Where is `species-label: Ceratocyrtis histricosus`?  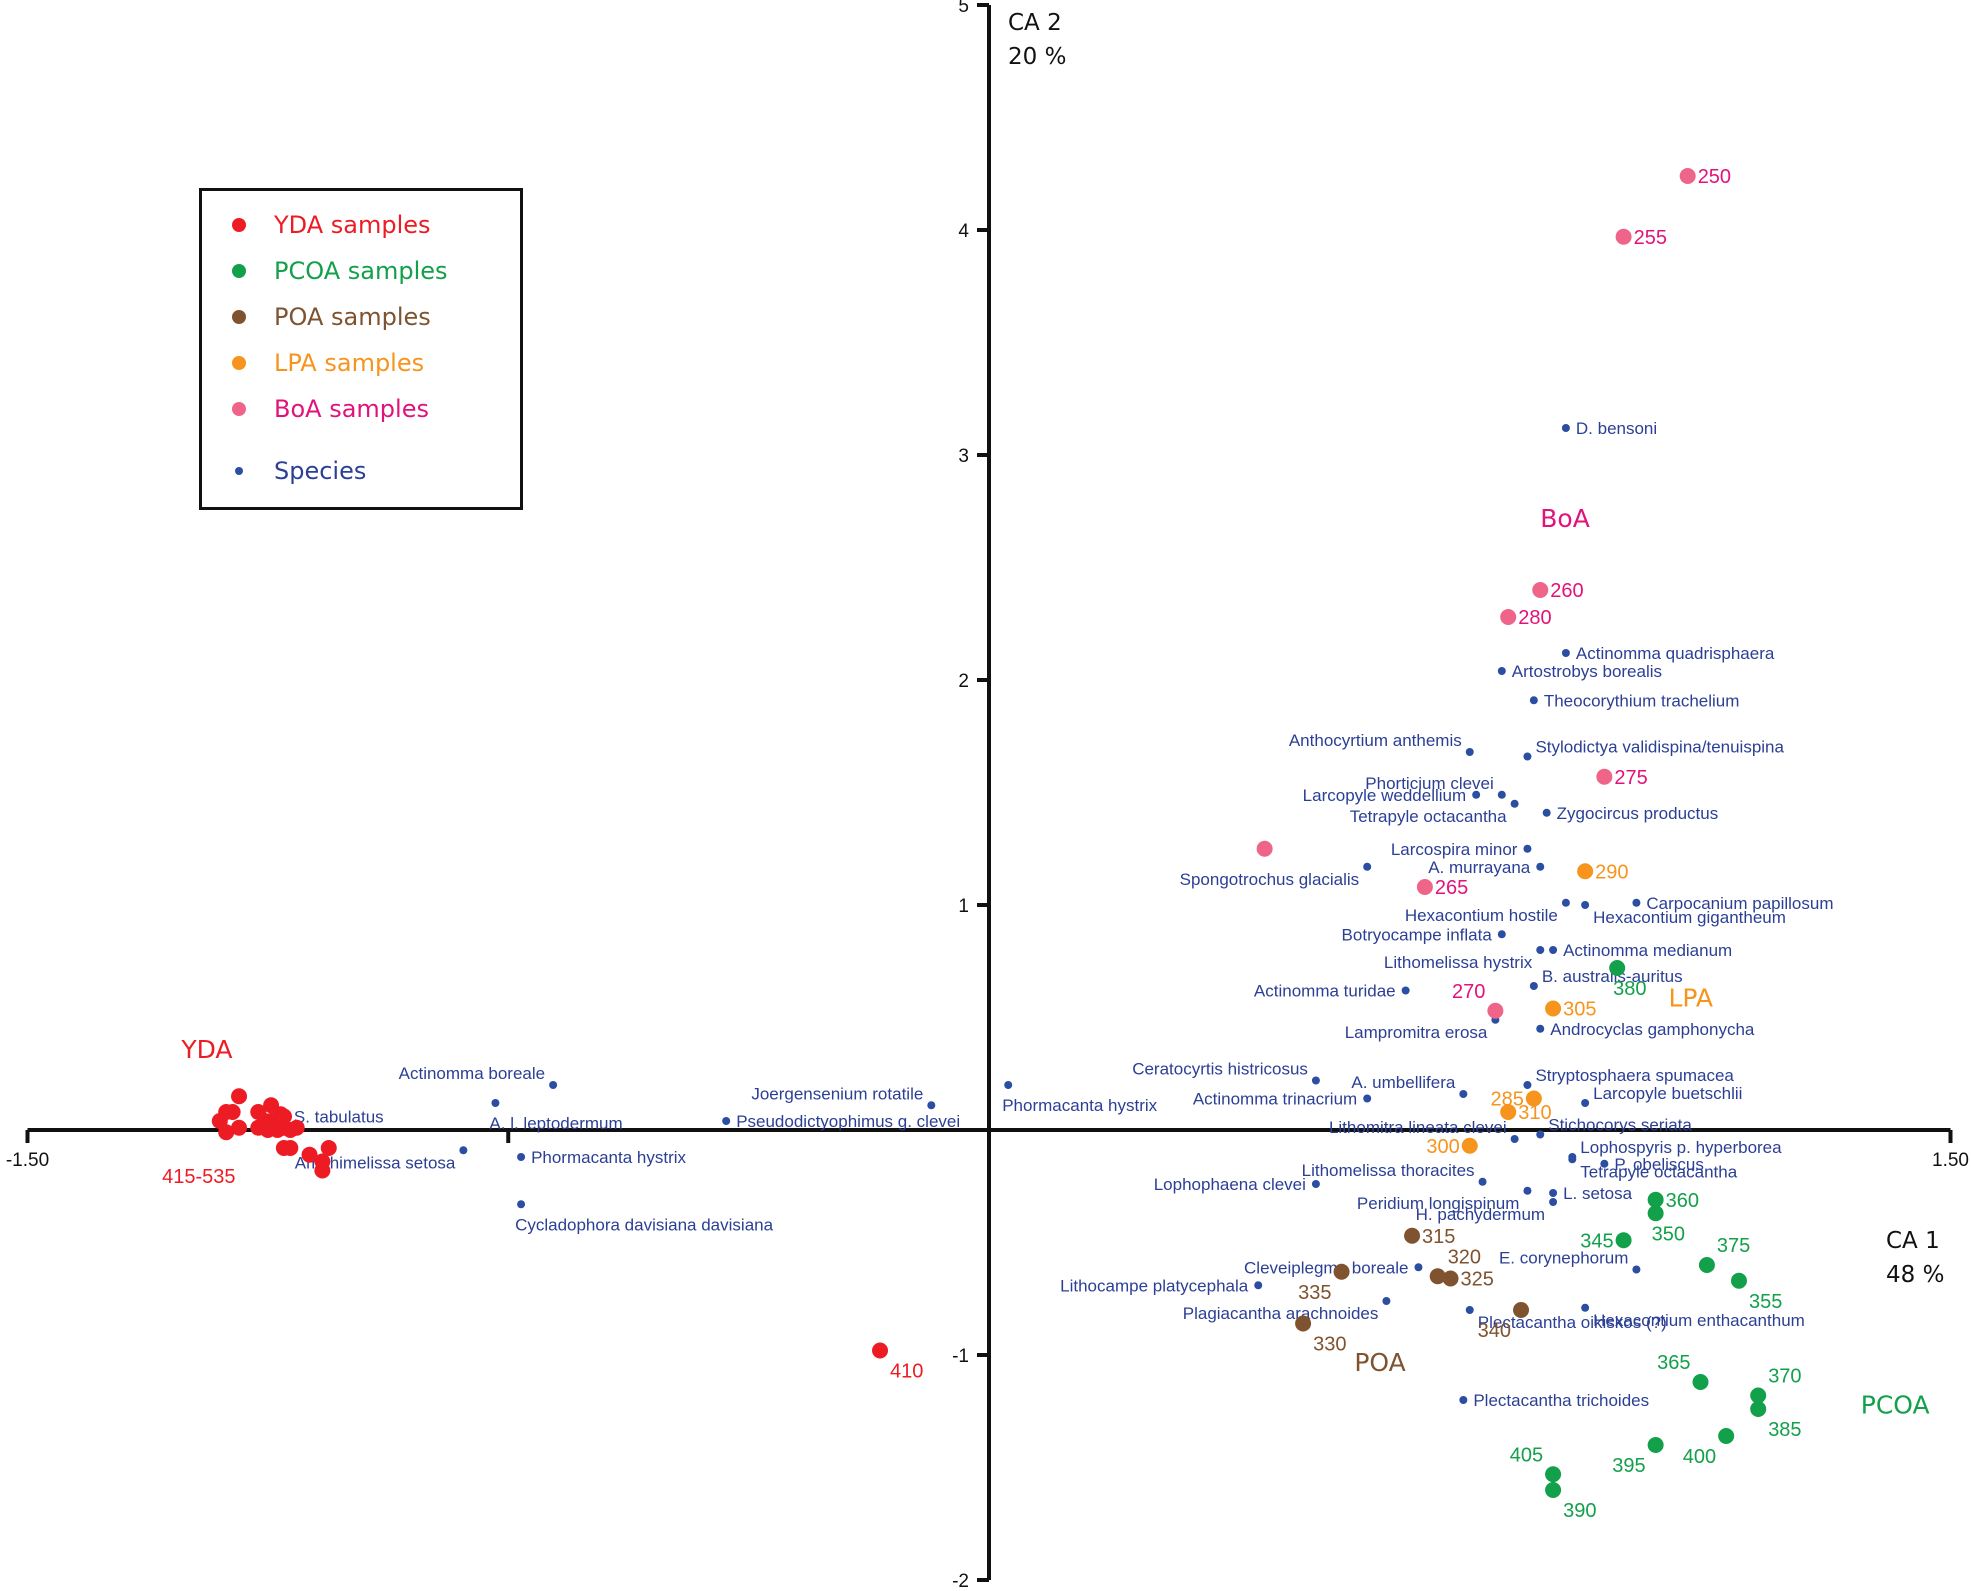
species-label: Ceratocyrtis histricosus is located at coordinates (1220, 1069).